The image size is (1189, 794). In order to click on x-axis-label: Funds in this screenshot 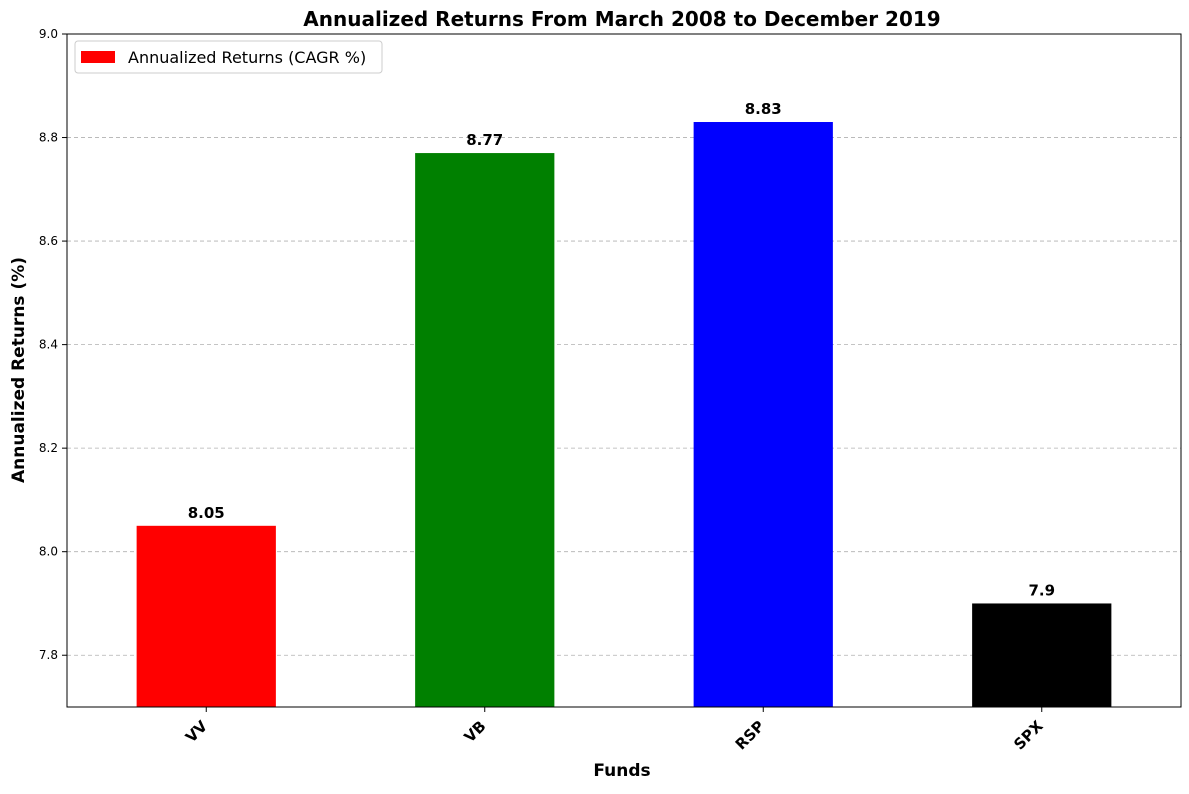, I will do `click(621, 771)`.